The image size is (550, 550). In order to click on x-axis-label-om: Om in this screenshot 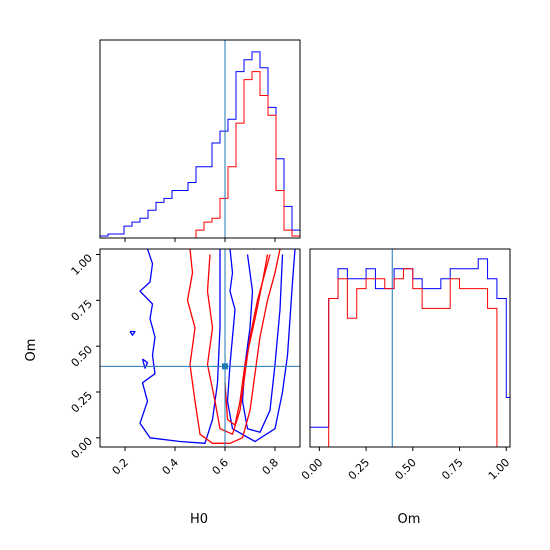, I will do `click(409, 519)`.